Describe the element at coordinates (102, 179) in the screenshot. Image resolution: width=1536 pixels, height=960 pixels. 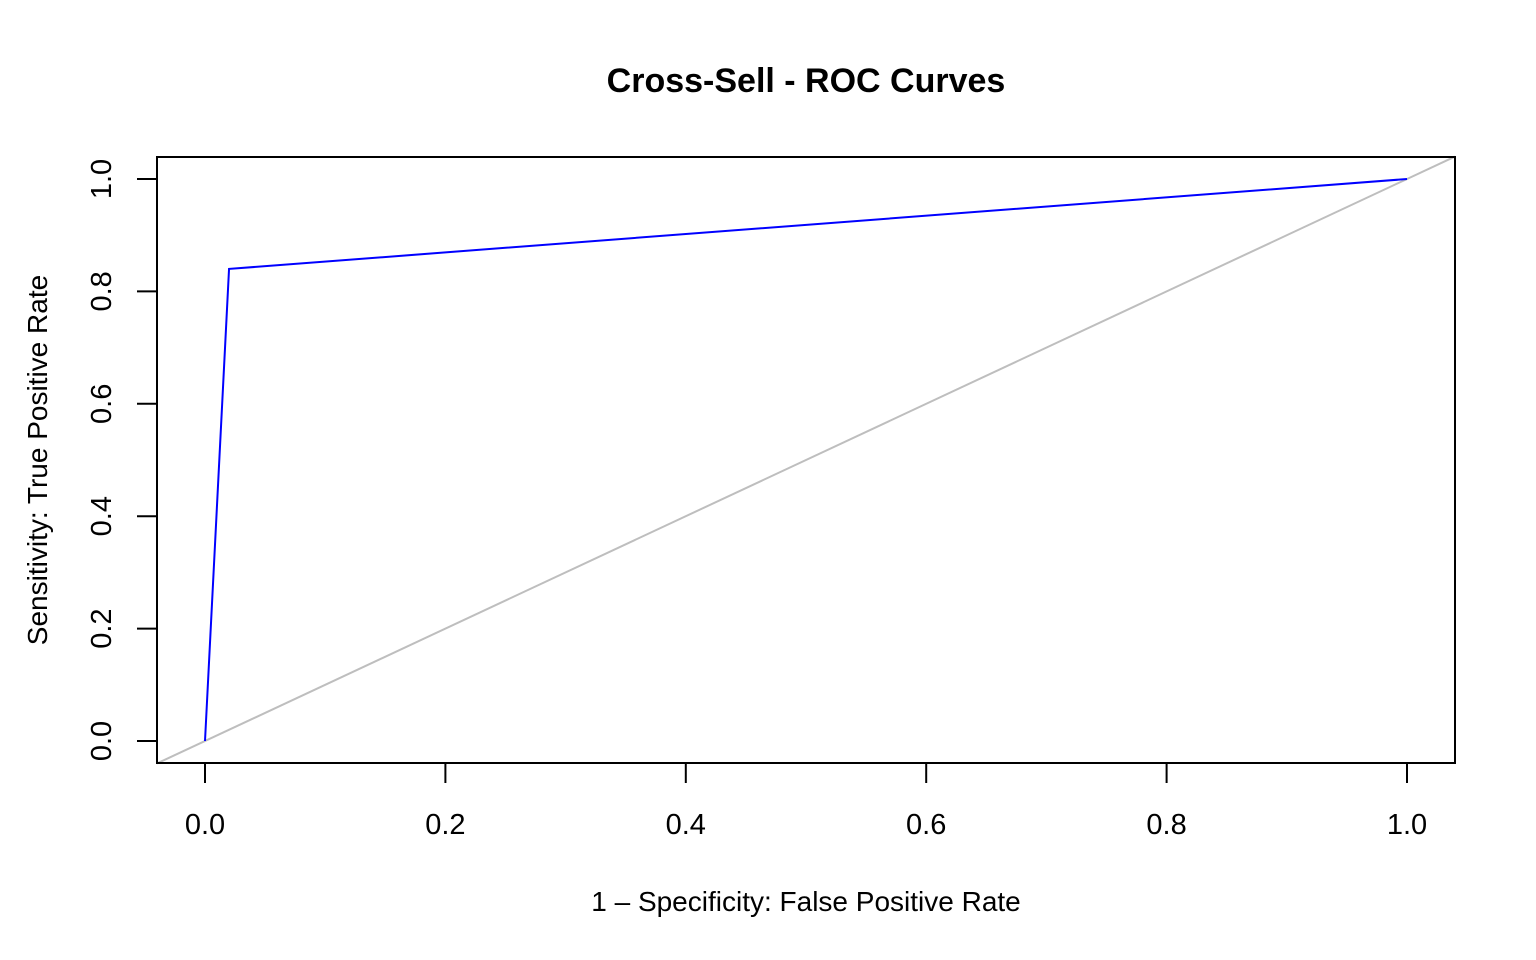
I see `y-tick-label: 1.0` at that location.